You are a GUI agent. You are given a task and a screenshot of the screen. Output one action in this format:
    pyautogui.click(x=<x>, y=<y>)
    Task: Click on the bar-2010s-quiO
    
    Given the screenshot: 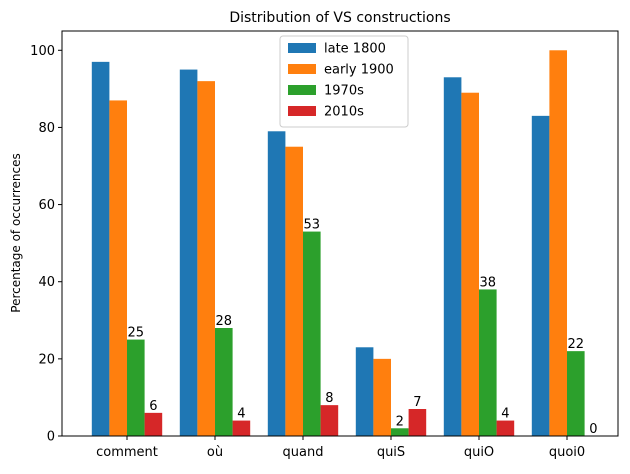 What is the action you would take?
    pyautogui.click(x=505, y=428)
    